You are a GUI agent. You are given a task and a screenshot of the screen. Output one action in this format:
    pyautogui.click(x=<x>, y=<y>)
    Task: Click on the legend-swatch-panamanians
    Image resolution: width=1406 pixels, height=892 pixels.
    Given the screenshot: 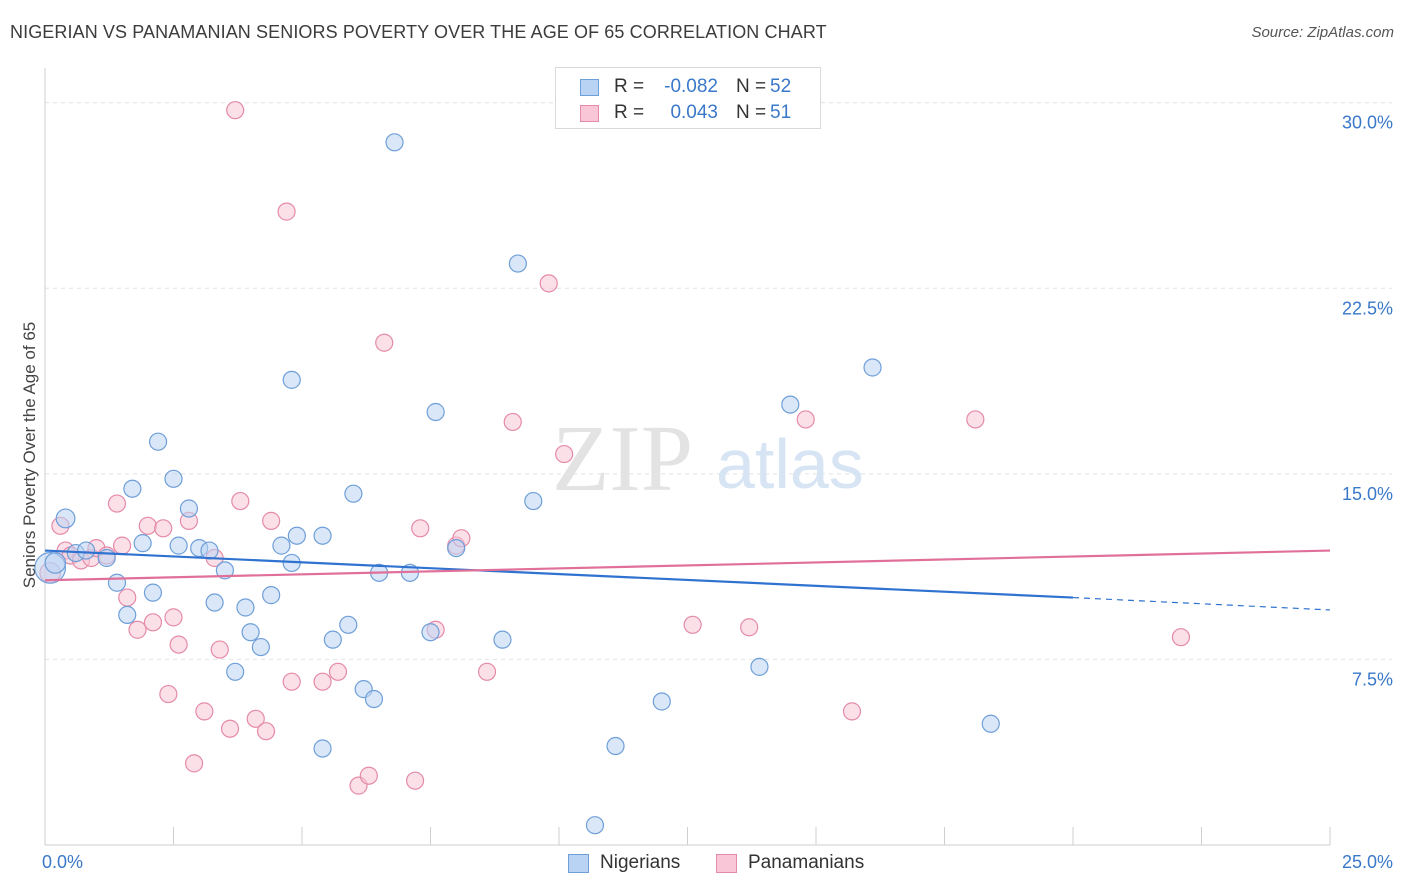 What is the action you would take?
    pyautogui.click(x=589, y=113)
    